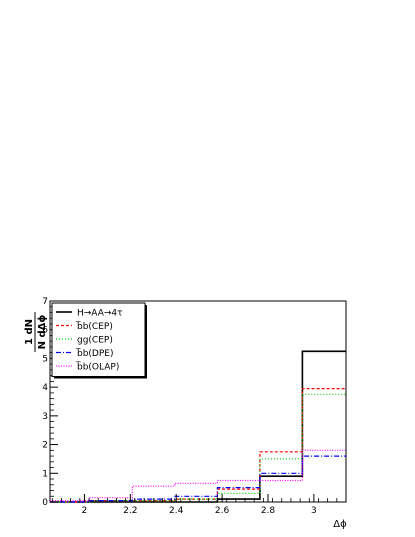 The height and width of the screenshot is (537, 415). Describe the element at coordinates (36, 332) in the screenshot. I see `y-axis-title: 1 dN N dΔϕ` at that location.